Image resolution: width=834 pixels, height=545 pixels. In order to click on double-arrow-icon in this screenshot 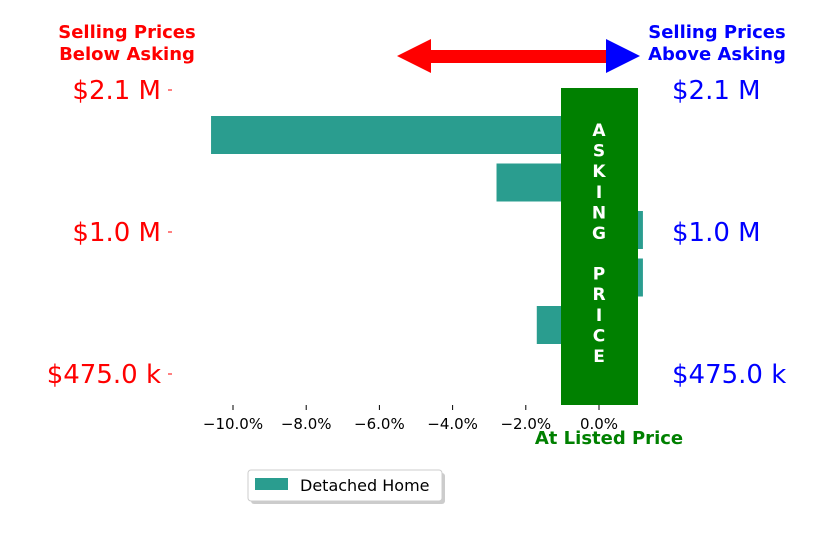, I will do `click(518, 56)`.